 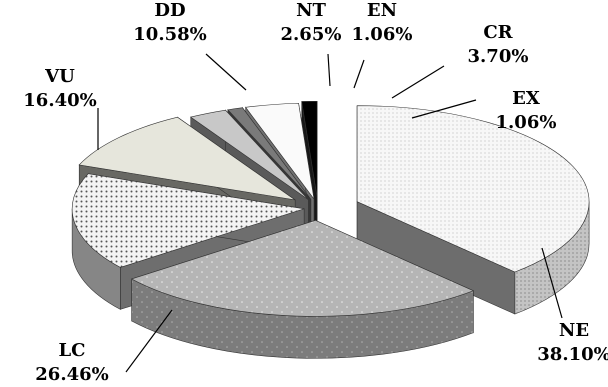 I want to click on slice-label-nt: NT, so click(x=311, y=10).